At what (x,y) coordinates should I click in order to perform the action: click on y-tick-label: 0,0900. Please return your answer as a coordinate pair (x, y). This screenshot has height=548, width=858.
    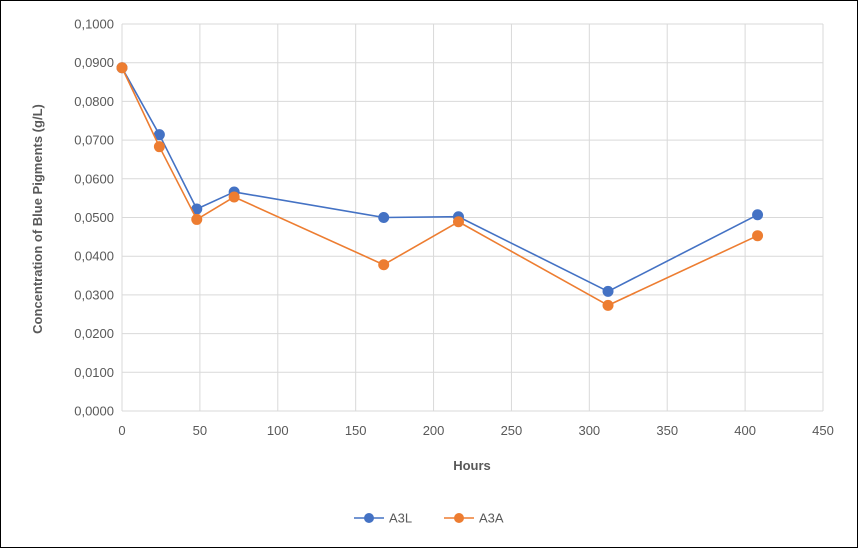
    Looking at the image, I should click on (94, 62).